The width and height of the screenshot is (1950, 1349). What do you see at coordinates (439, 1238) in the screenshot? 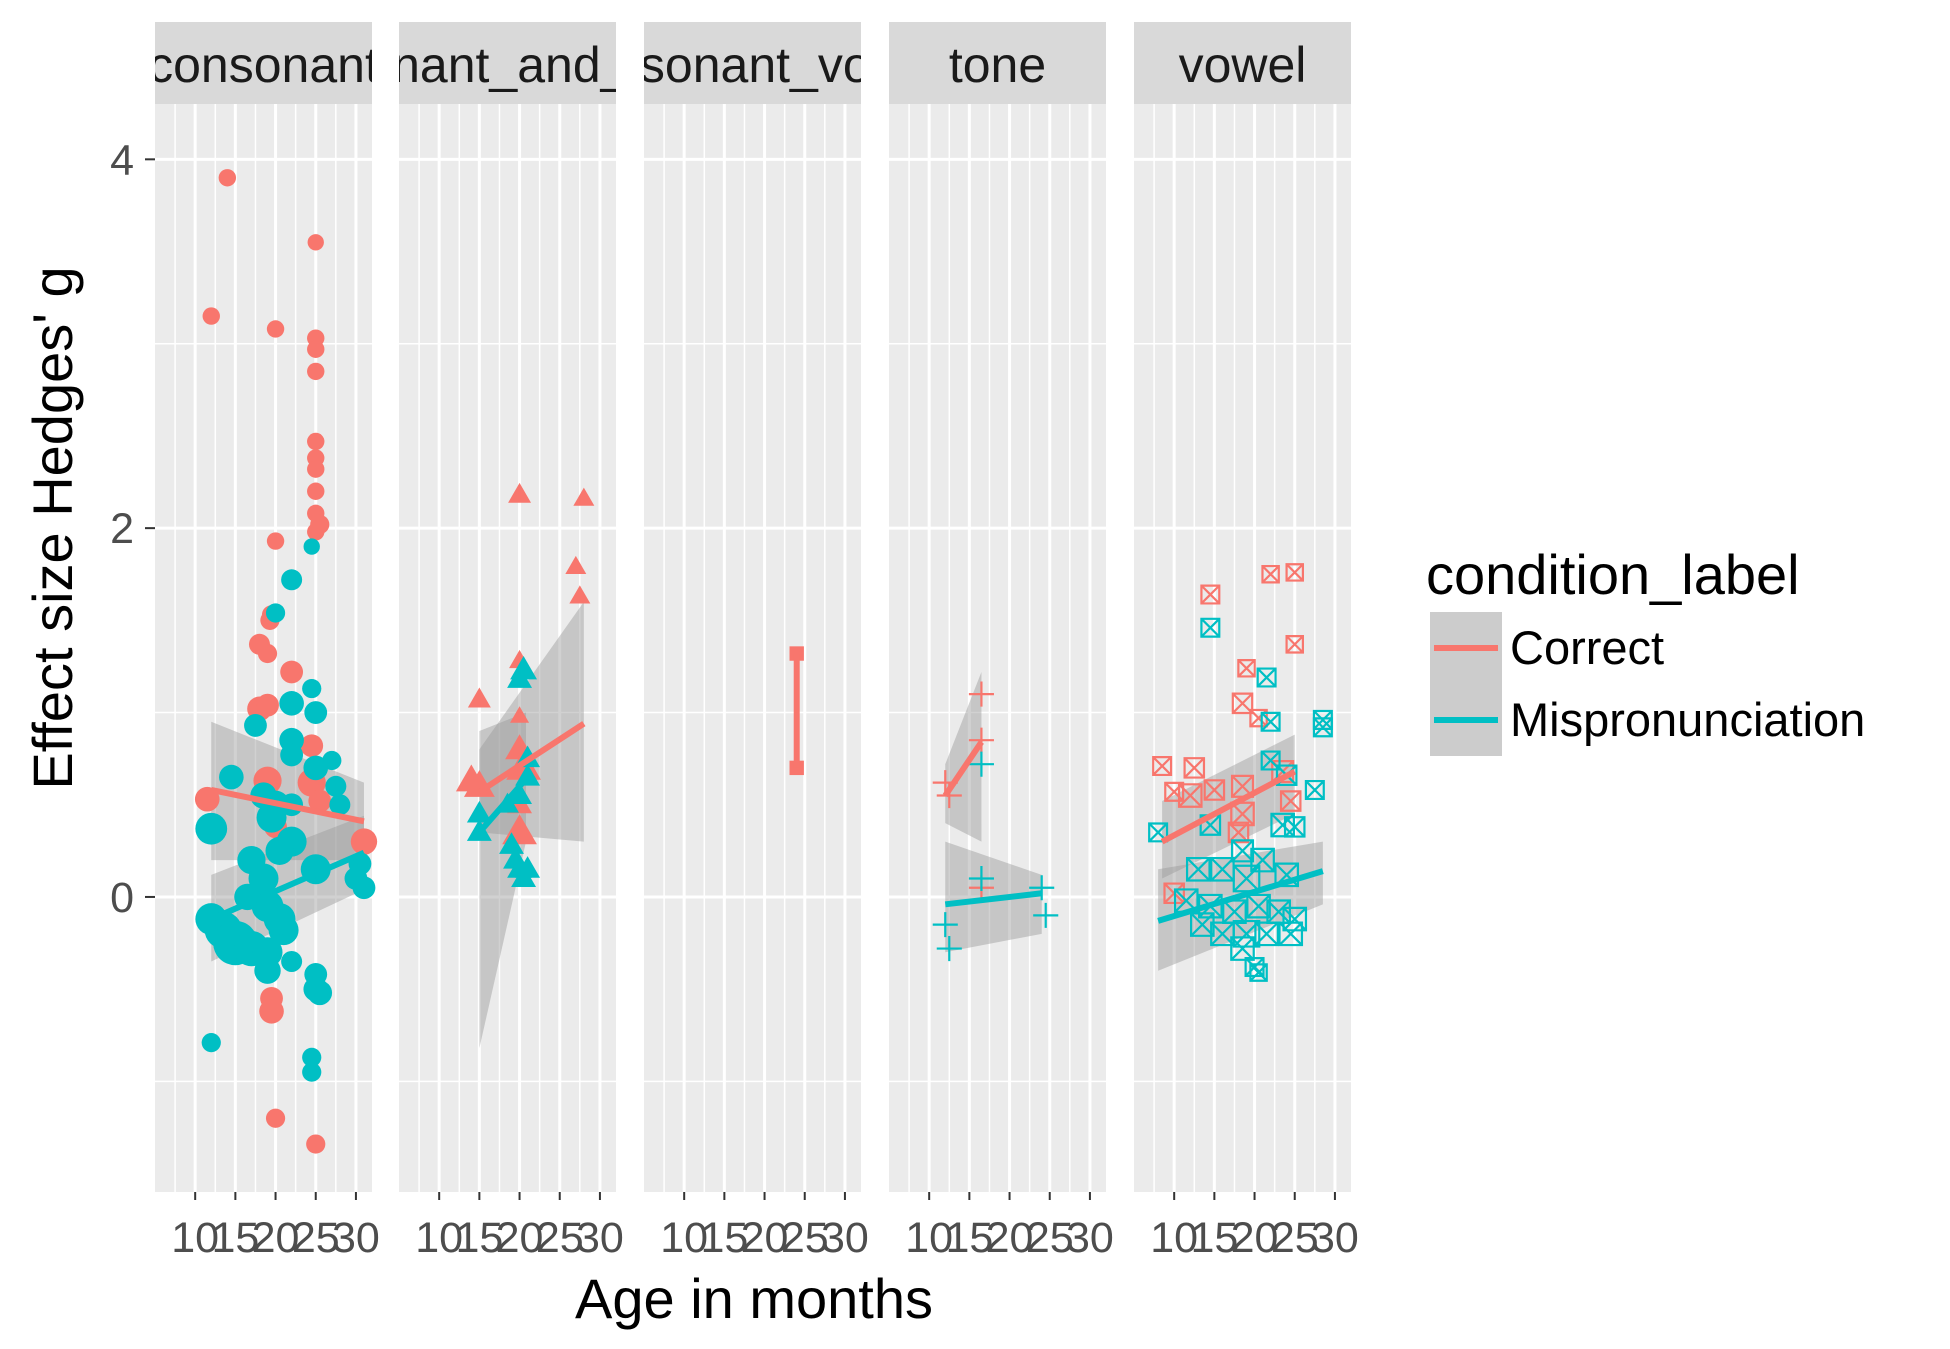
I see `x-tick-label: 10` at bounding box center [439, 1238].